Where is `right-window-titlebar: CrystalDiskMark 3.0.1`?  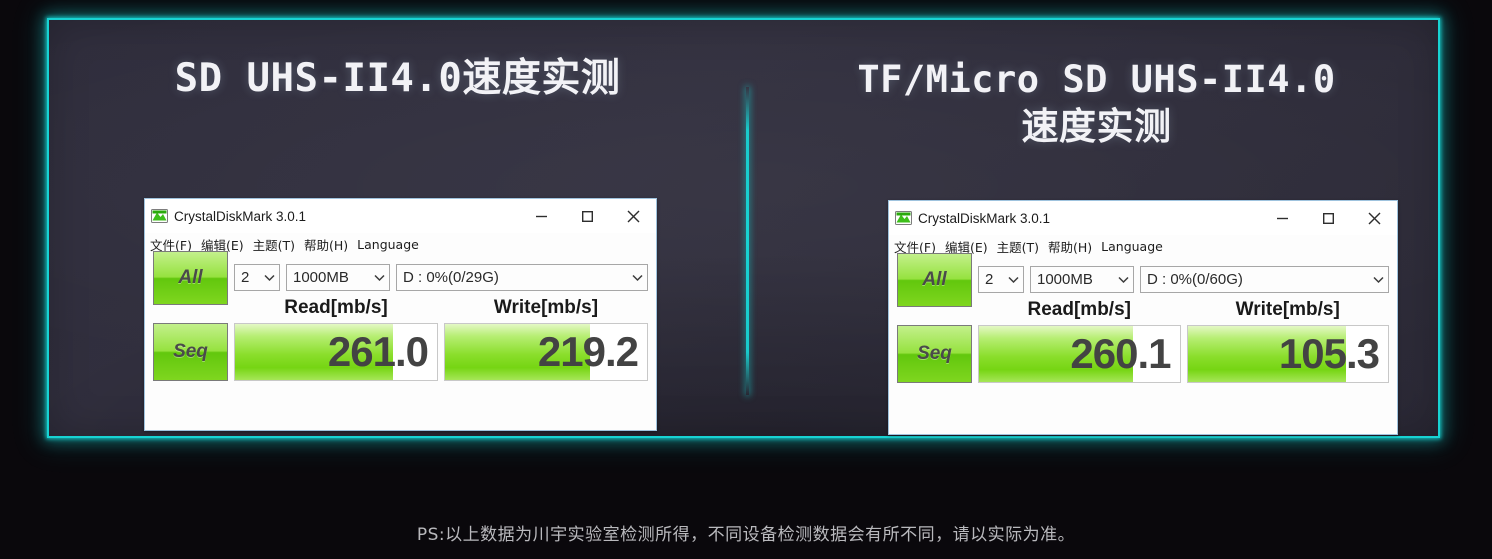 right-window-titlebar: CrystalDiskMark 3.0.1 is located at coordinates (1143, 218).